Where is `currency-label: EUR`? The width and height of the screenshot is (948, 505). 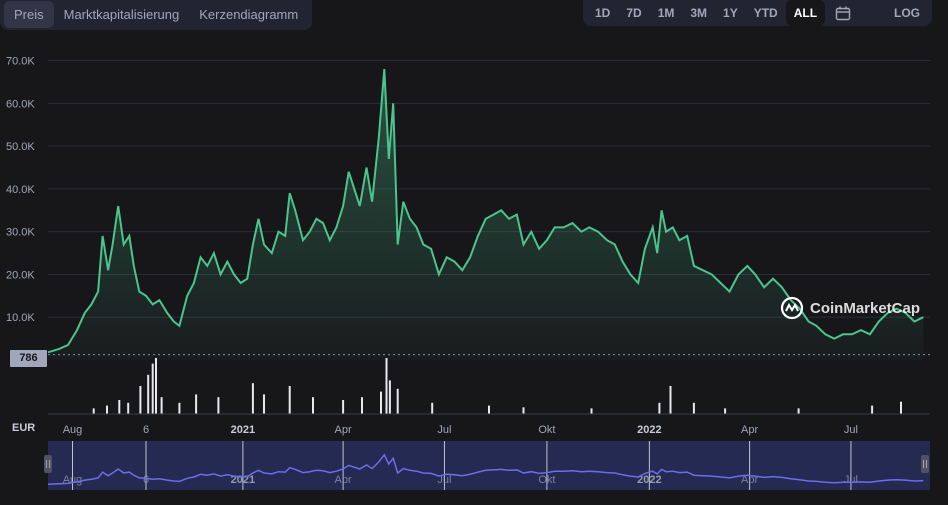
currency-label: EUR is located at coordinates (24, 428).